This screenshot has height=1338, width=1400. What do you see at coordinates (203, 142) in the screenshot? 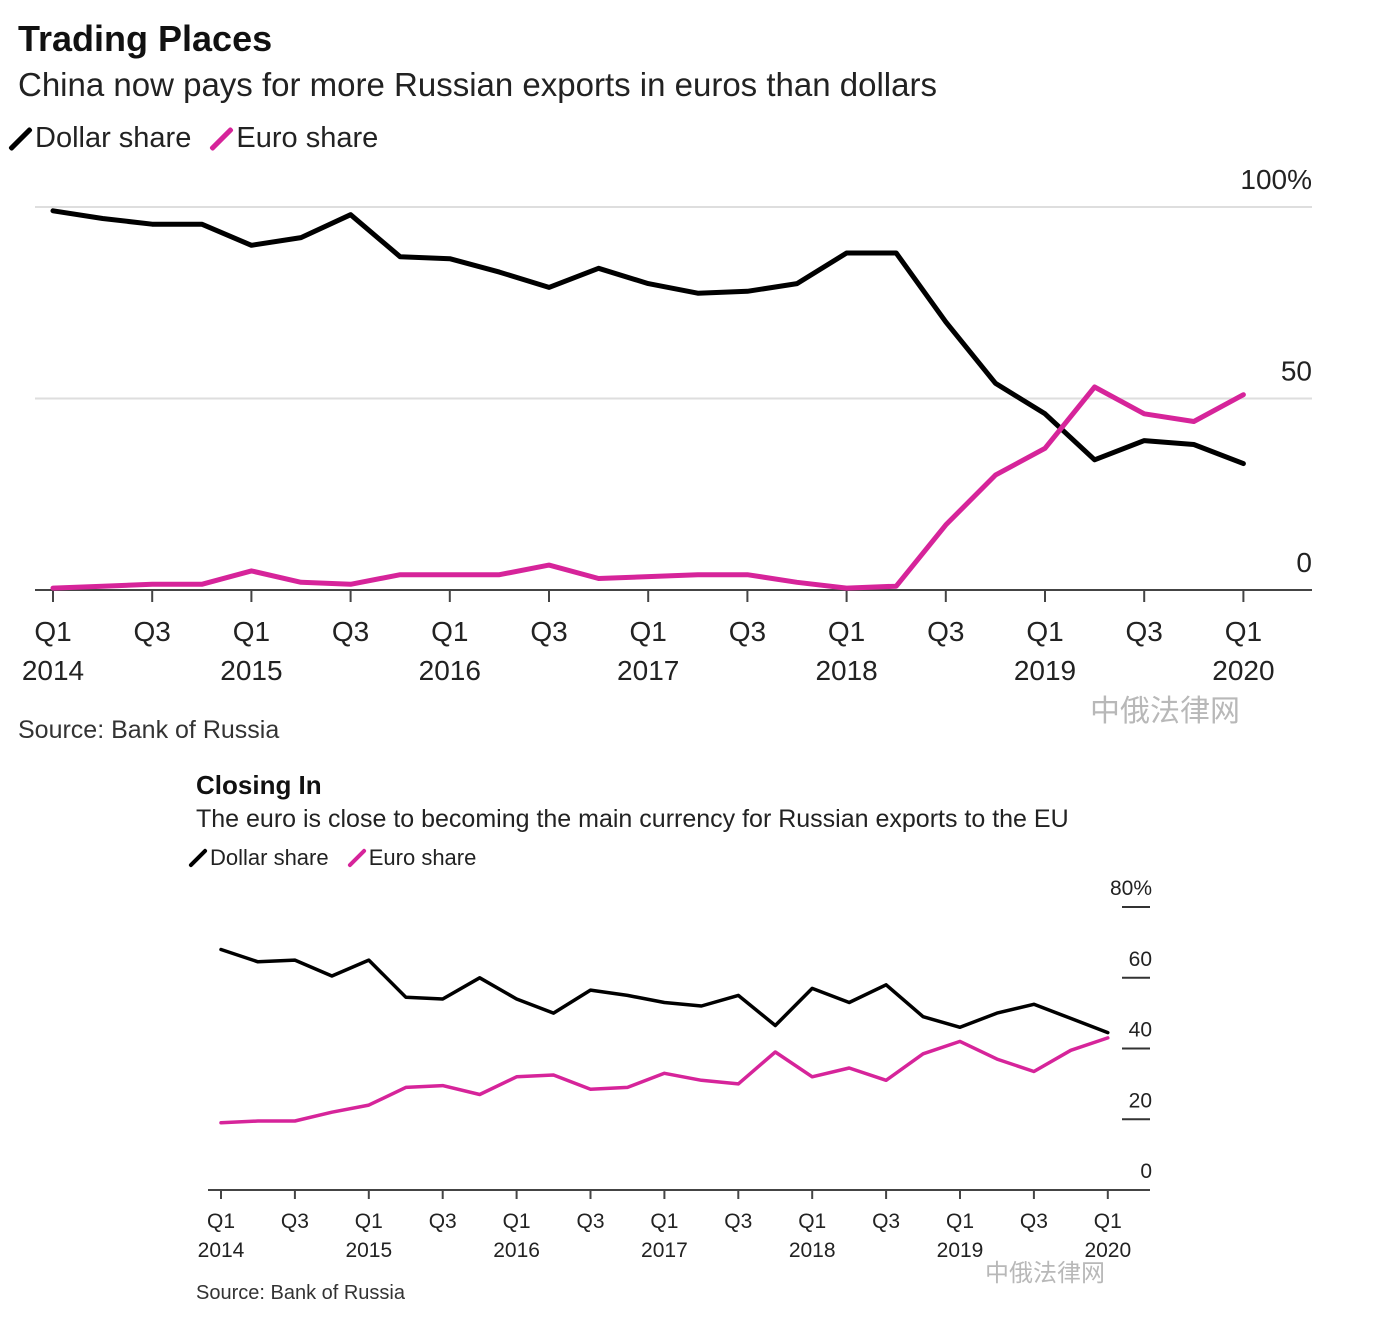
I see `chart1-legend: Dollar share Euro share` at bounding box center [203, 142].